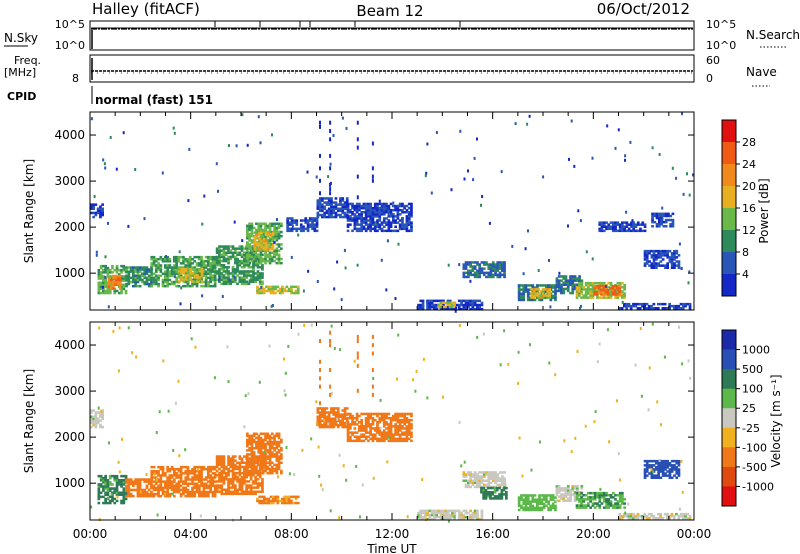  Describe the element at coordinates (272, 135) in the screenshot. I see `data-point` at that location.